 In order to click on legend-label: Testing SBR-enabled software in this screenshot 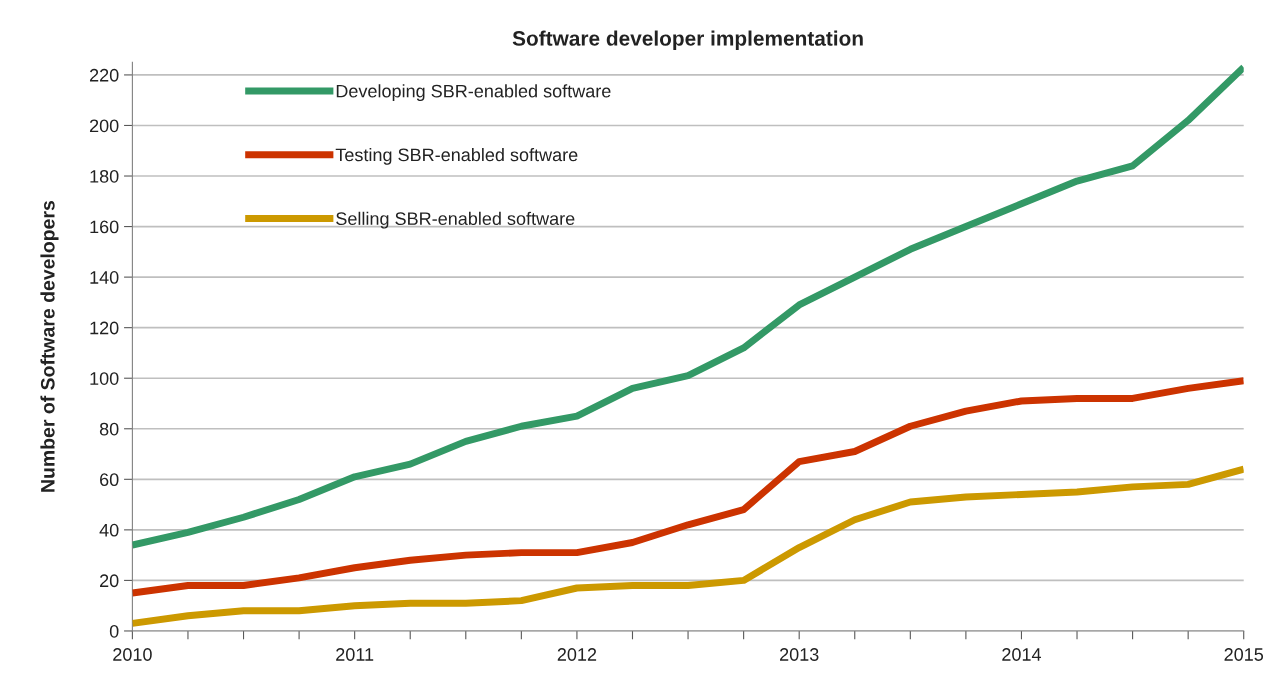, I will do `click(456, 156)`.